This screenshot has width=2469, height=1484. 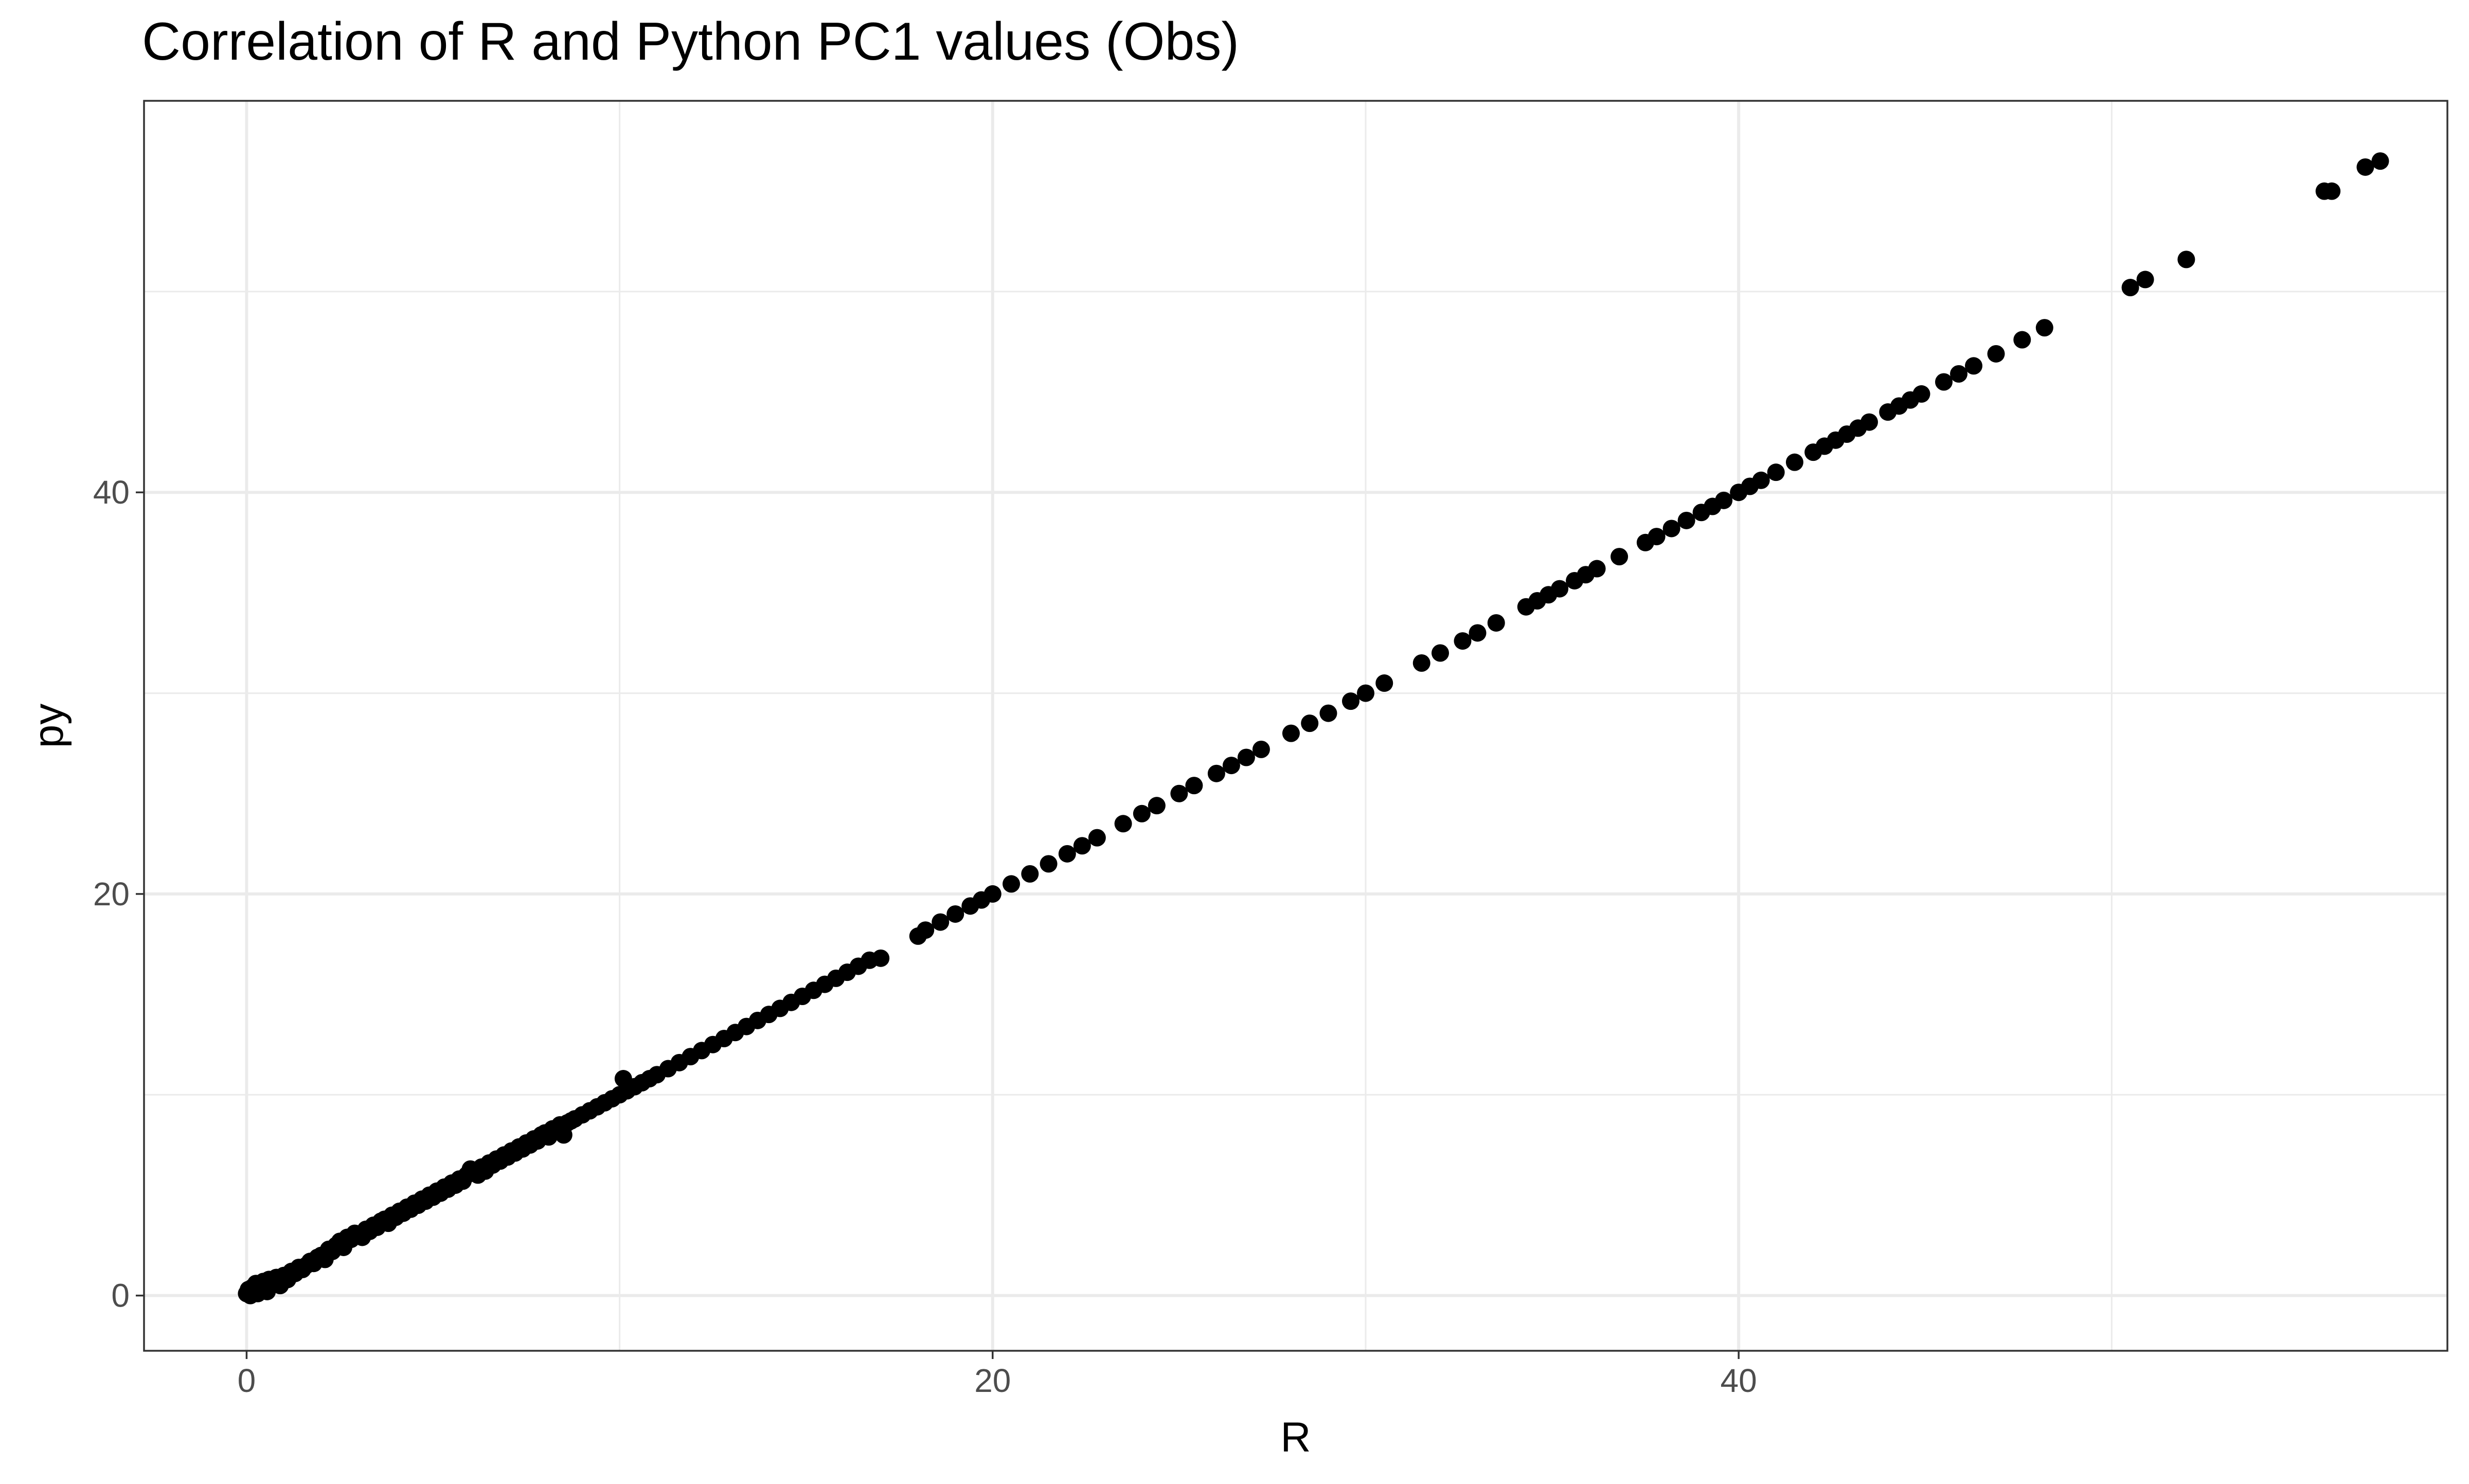 I want to click on x-axis-ticks: 0 20 40, so click(x=997, y=1375).